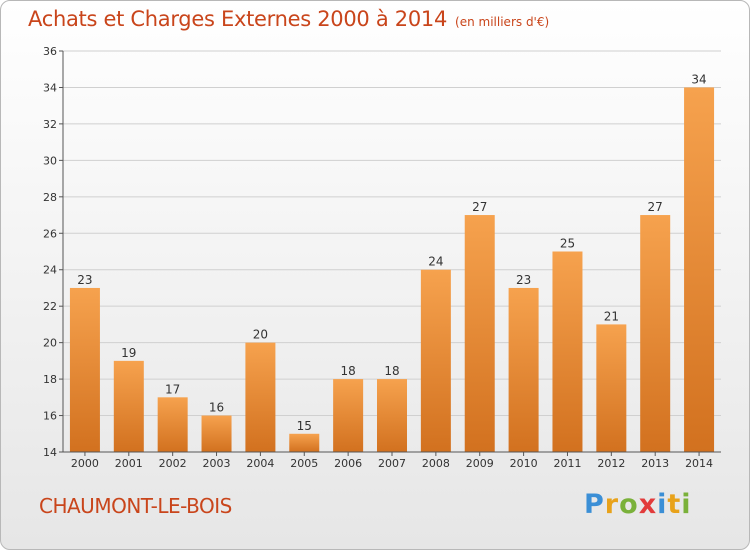 This screenshot has width=750, height=550. What do you see at coordinates (348, 463) in the screenshot?
I see `x-tick-label: 2006` at bounding box center [348, 463].